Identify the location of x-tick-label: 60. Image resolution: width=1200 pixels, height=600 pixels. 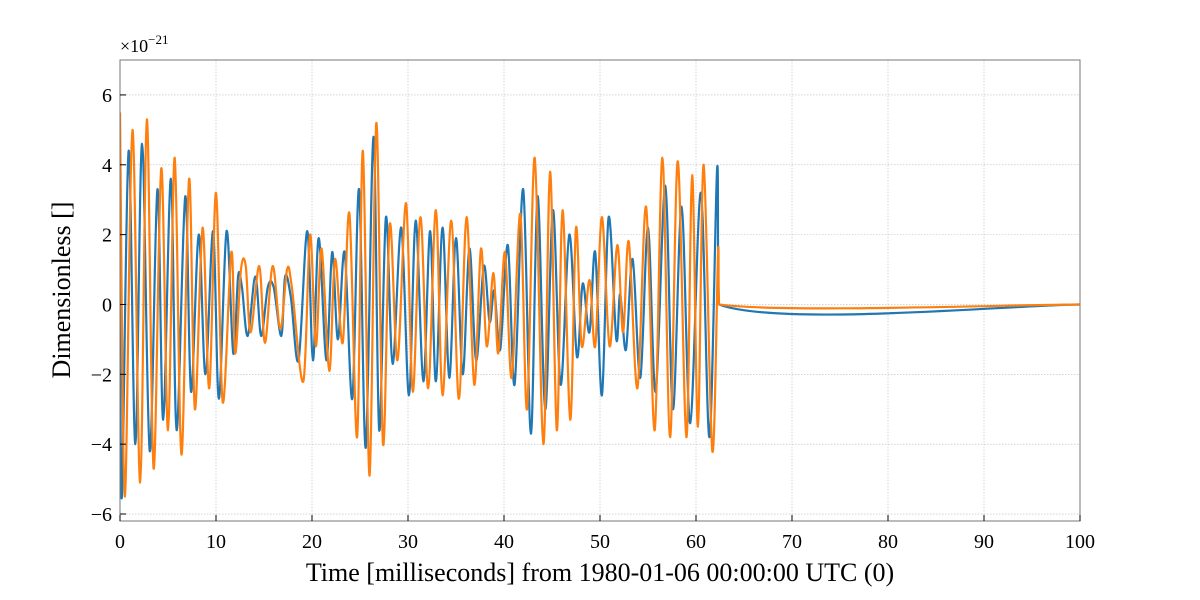
(696, 542).